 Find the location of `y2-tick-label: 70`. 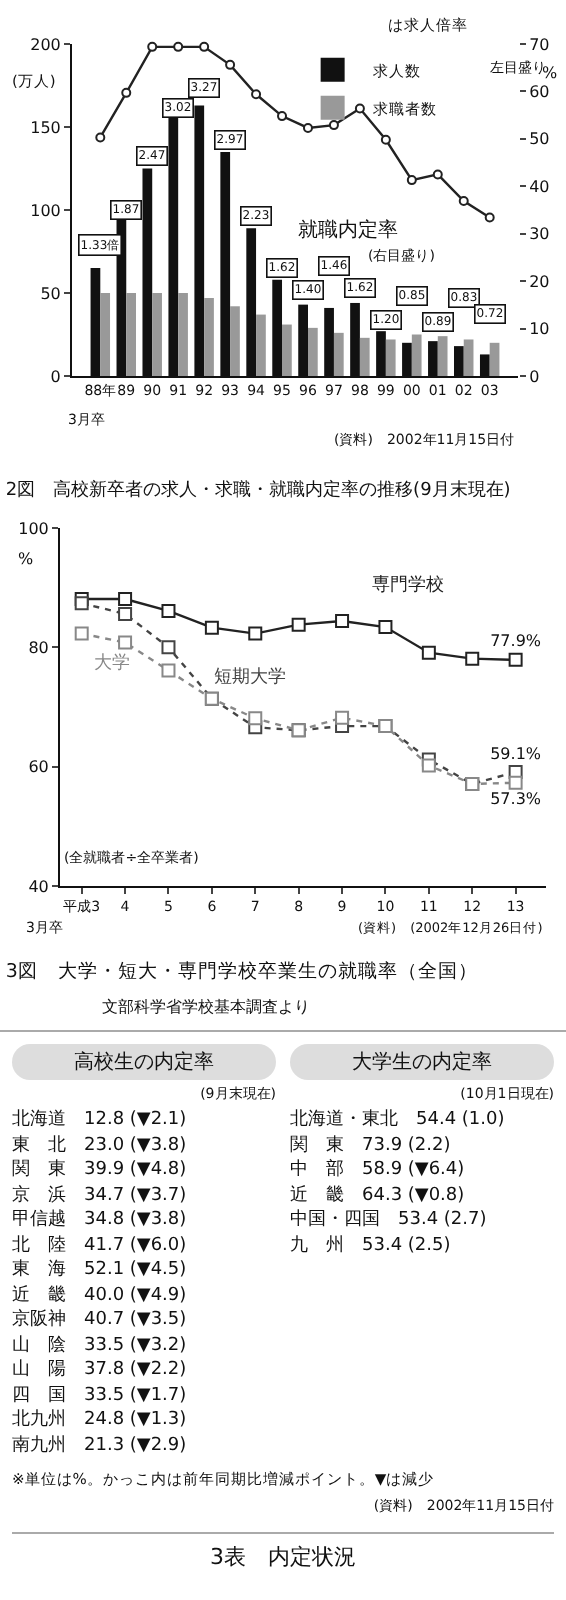

y2-tick-label: 70 is located at coordinates (539, 44).